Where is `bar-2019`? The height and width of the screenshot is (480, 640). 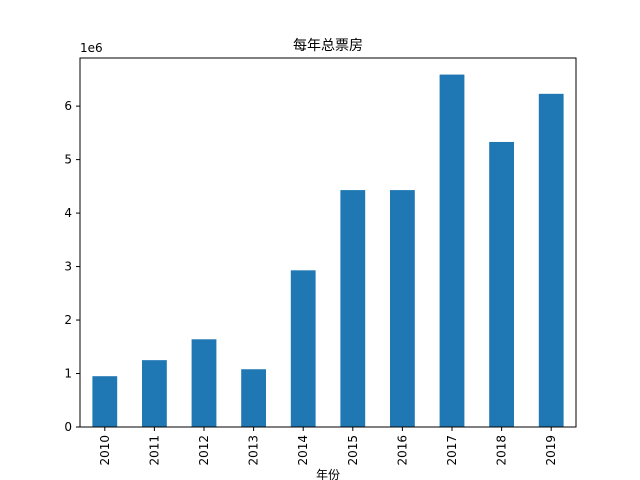
bar-2019 is located at coordinates (551, 260).